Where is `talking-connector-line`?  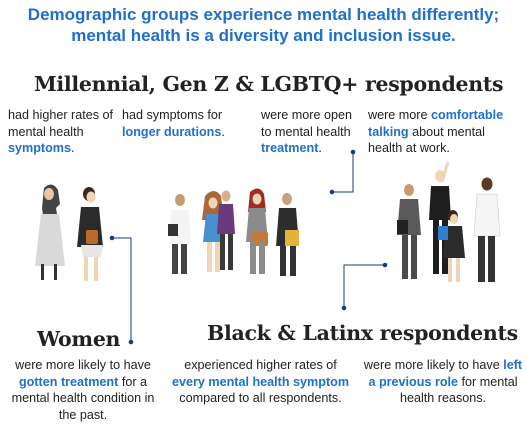 talking-connector-line is located at coordinates (342, 172).